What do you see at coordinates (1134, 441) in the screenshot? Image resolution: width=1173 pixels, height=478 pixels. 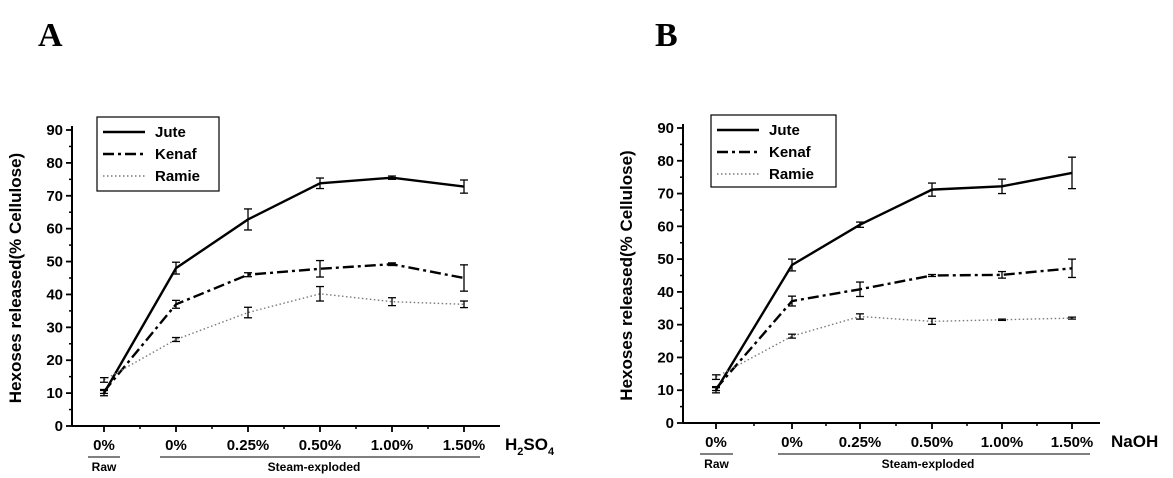 I see `x-axis-title: NaOH` at bounding box center [1134, 441].